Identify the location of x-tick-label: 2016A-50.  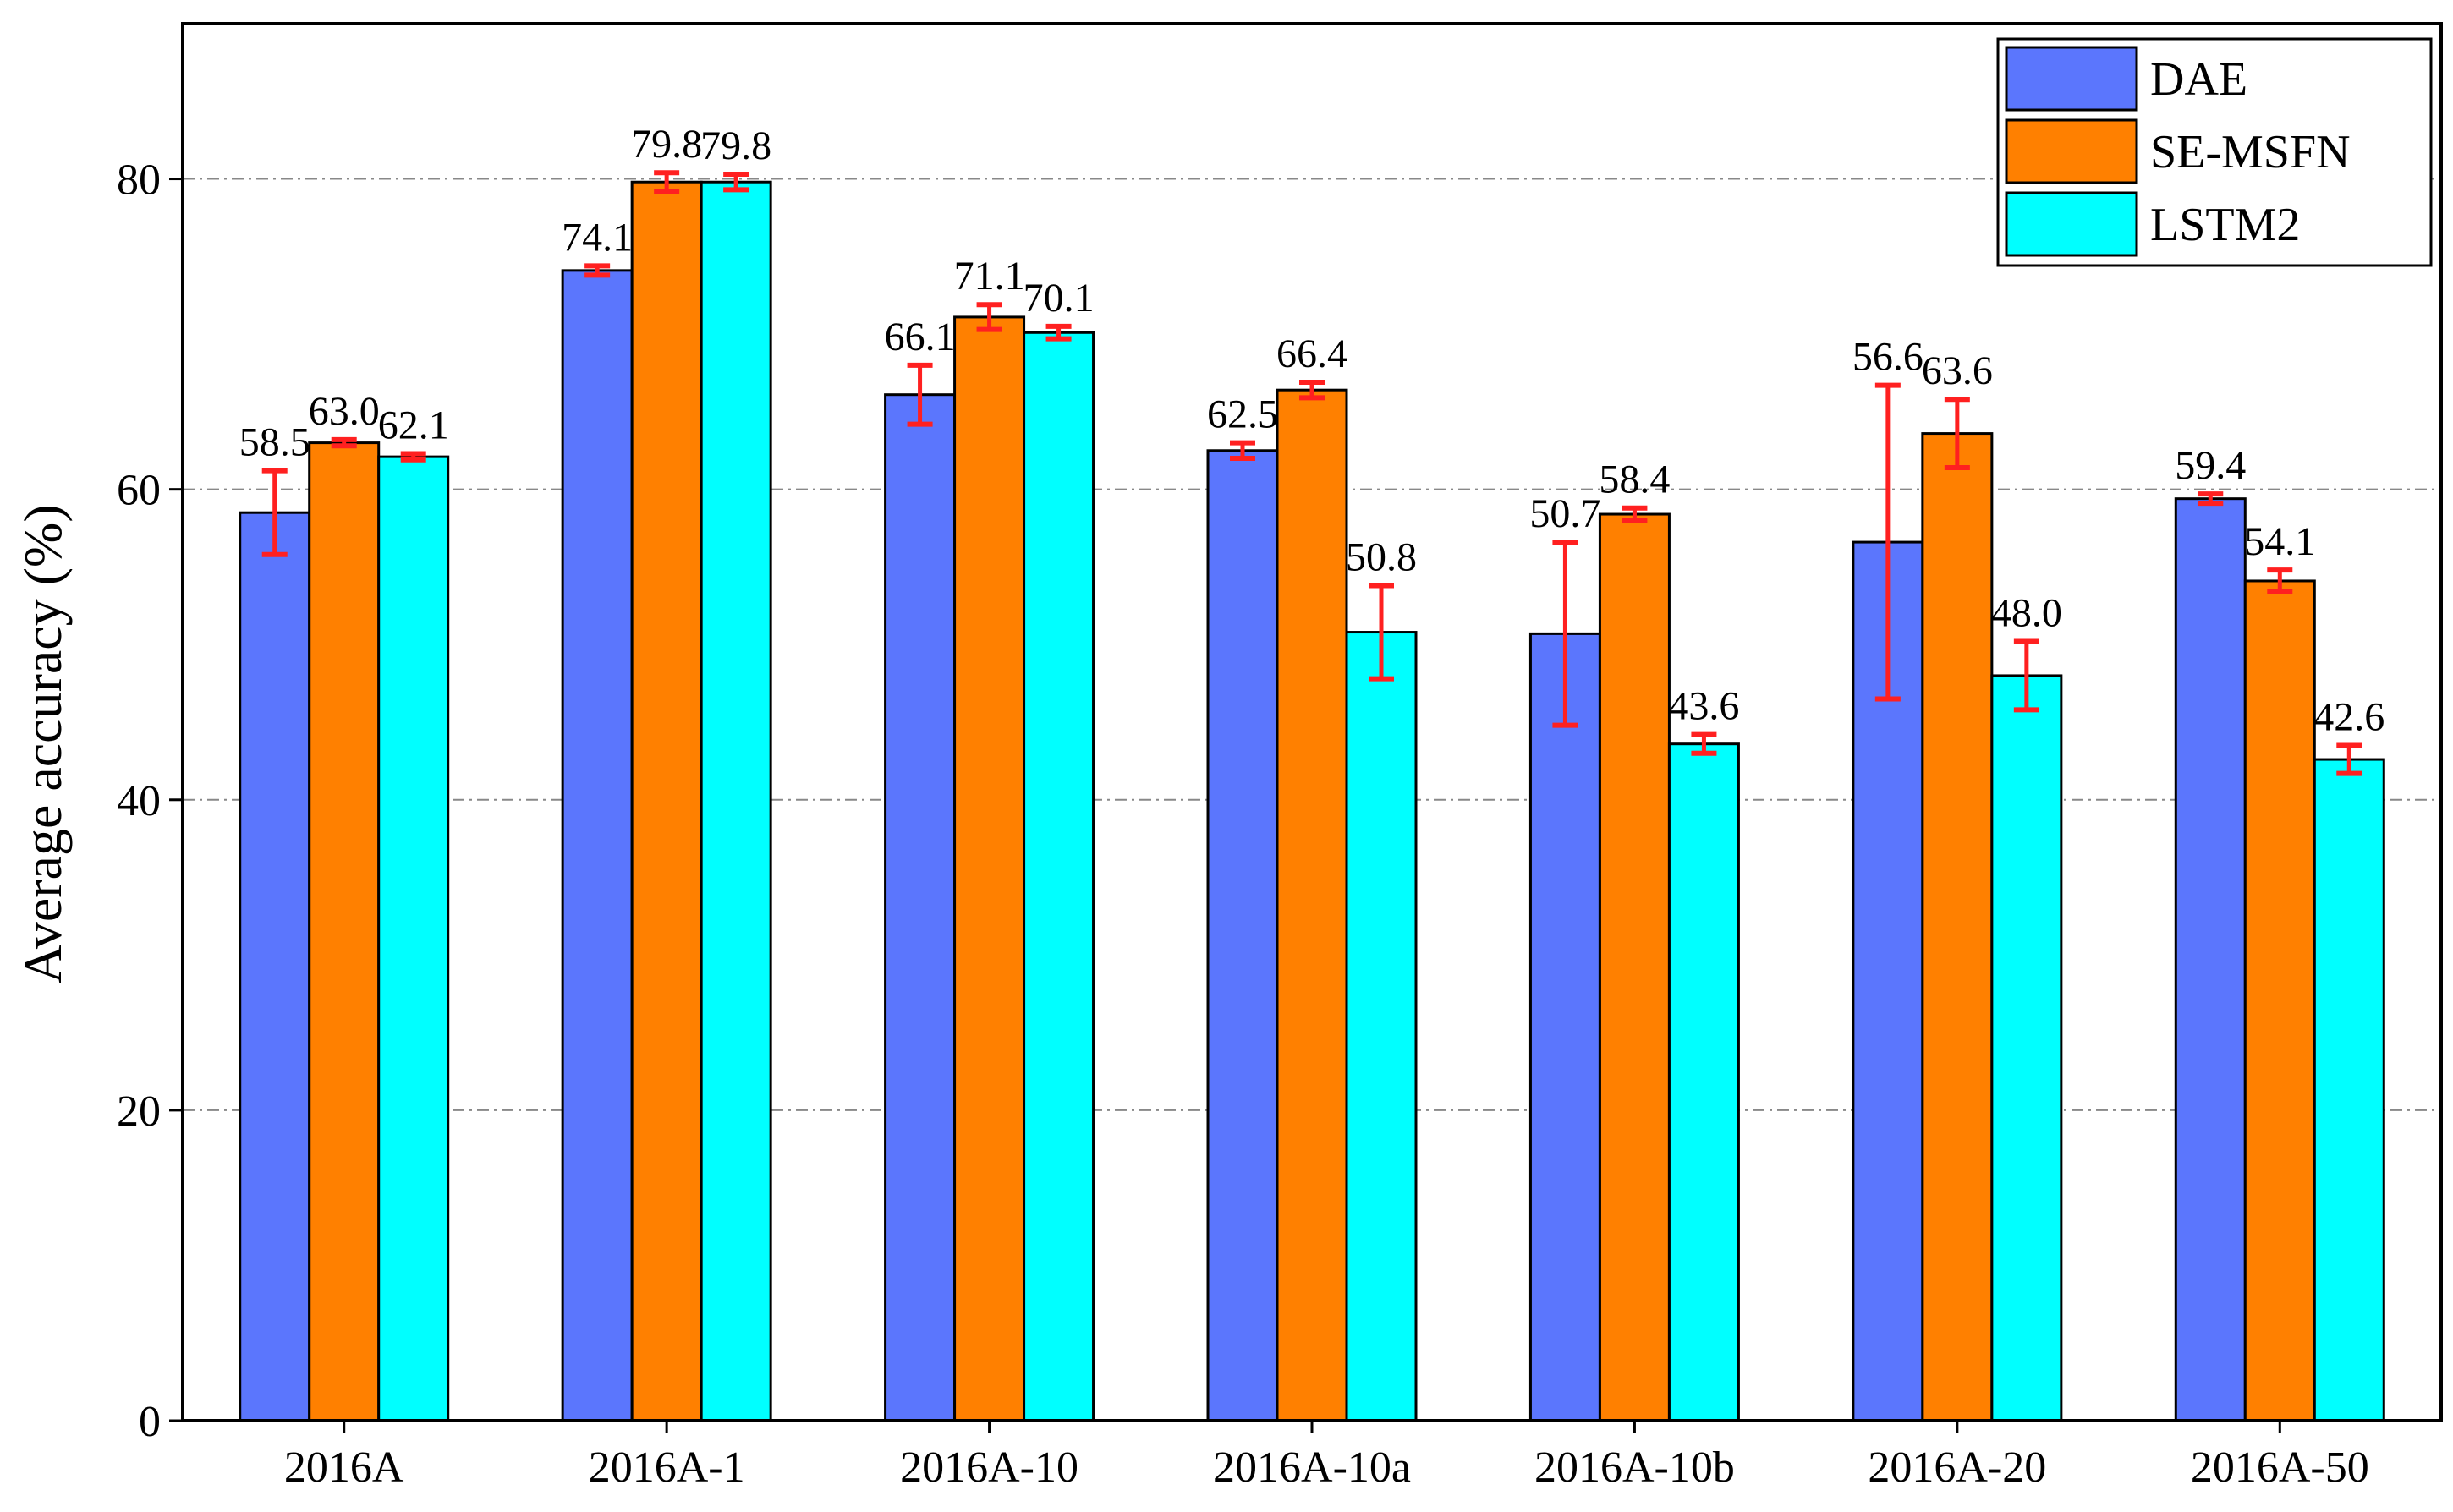
(2280, 1468).